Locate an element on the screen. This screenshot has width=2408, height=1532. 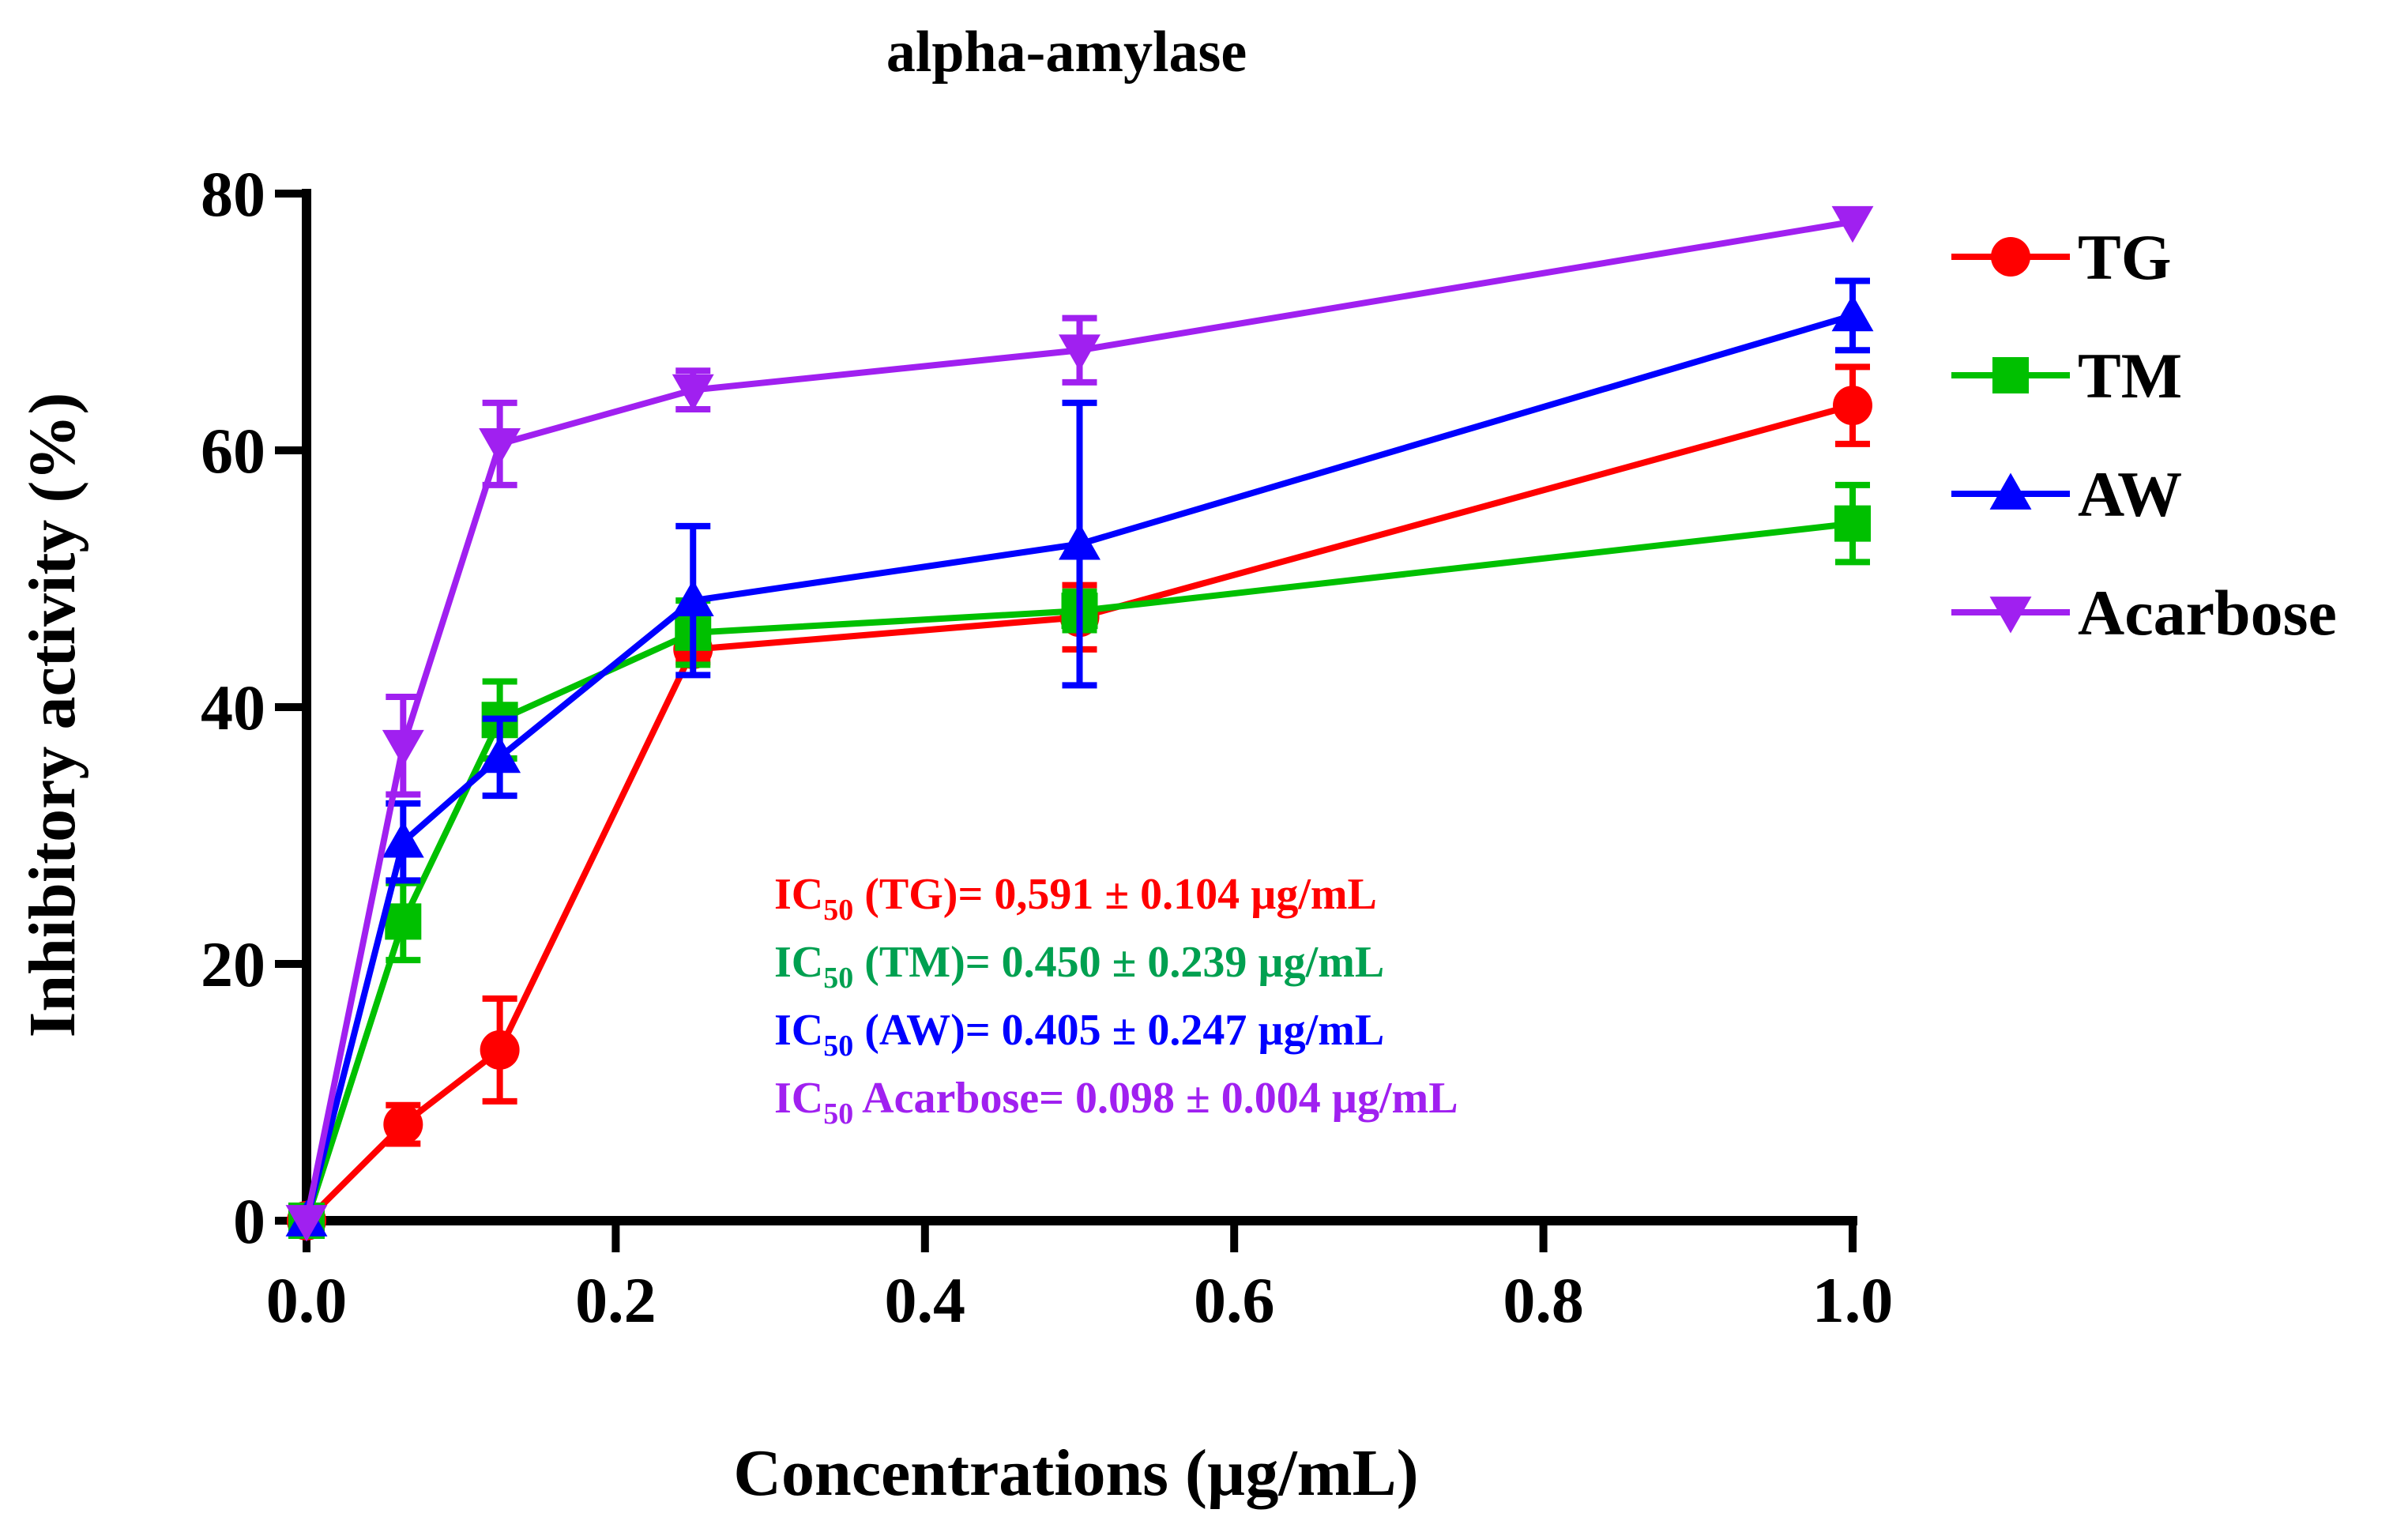
legend-item-tg: TG is located at coordinates (2061, 257).